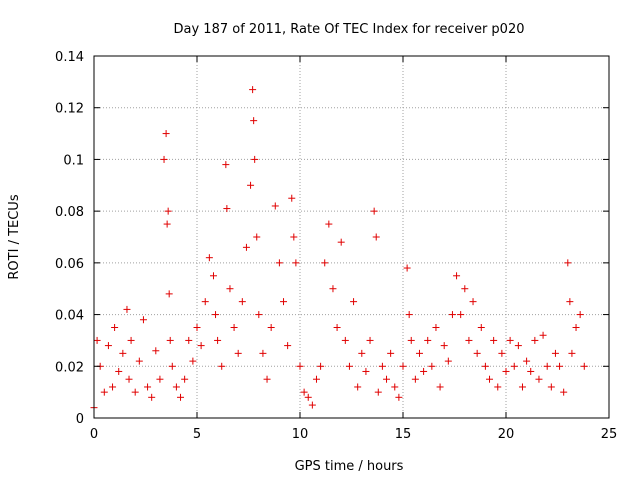  What do you see at coordinates (609, 434) in the screenshot?
I see `x-tick-label: 25` at bounding box center [609, 434].